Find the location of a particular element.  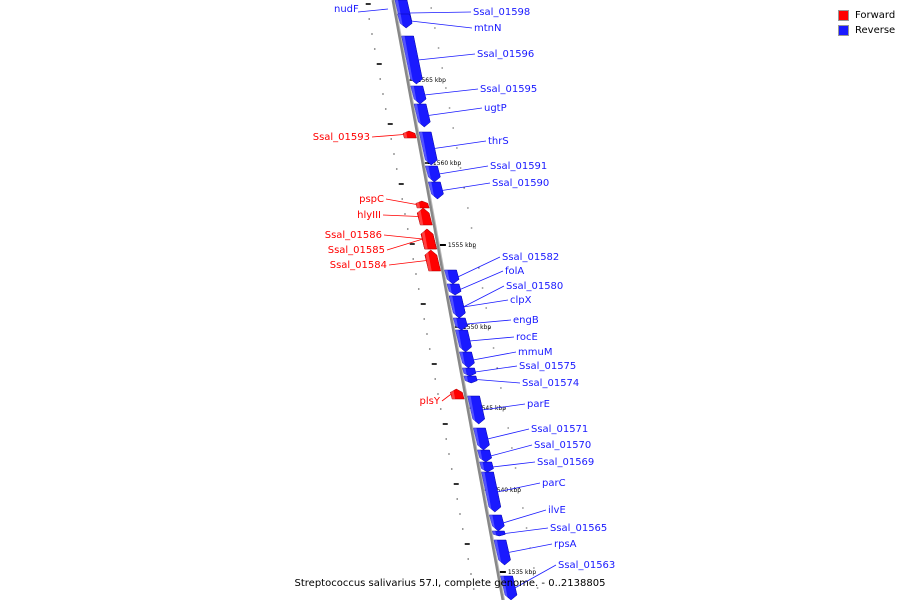

legend-item-forward: Forward is located at coordinates (866, 15).